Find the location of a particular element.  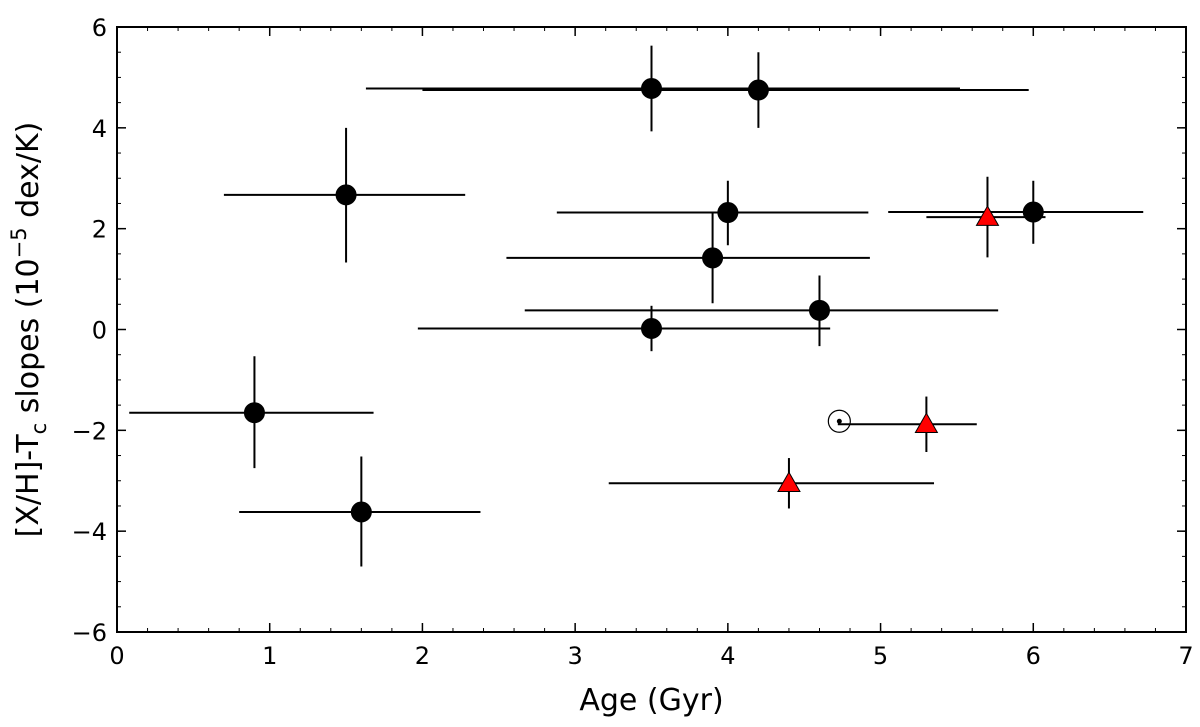

x-tick-label: 0 is located at coordinates (116, 656).